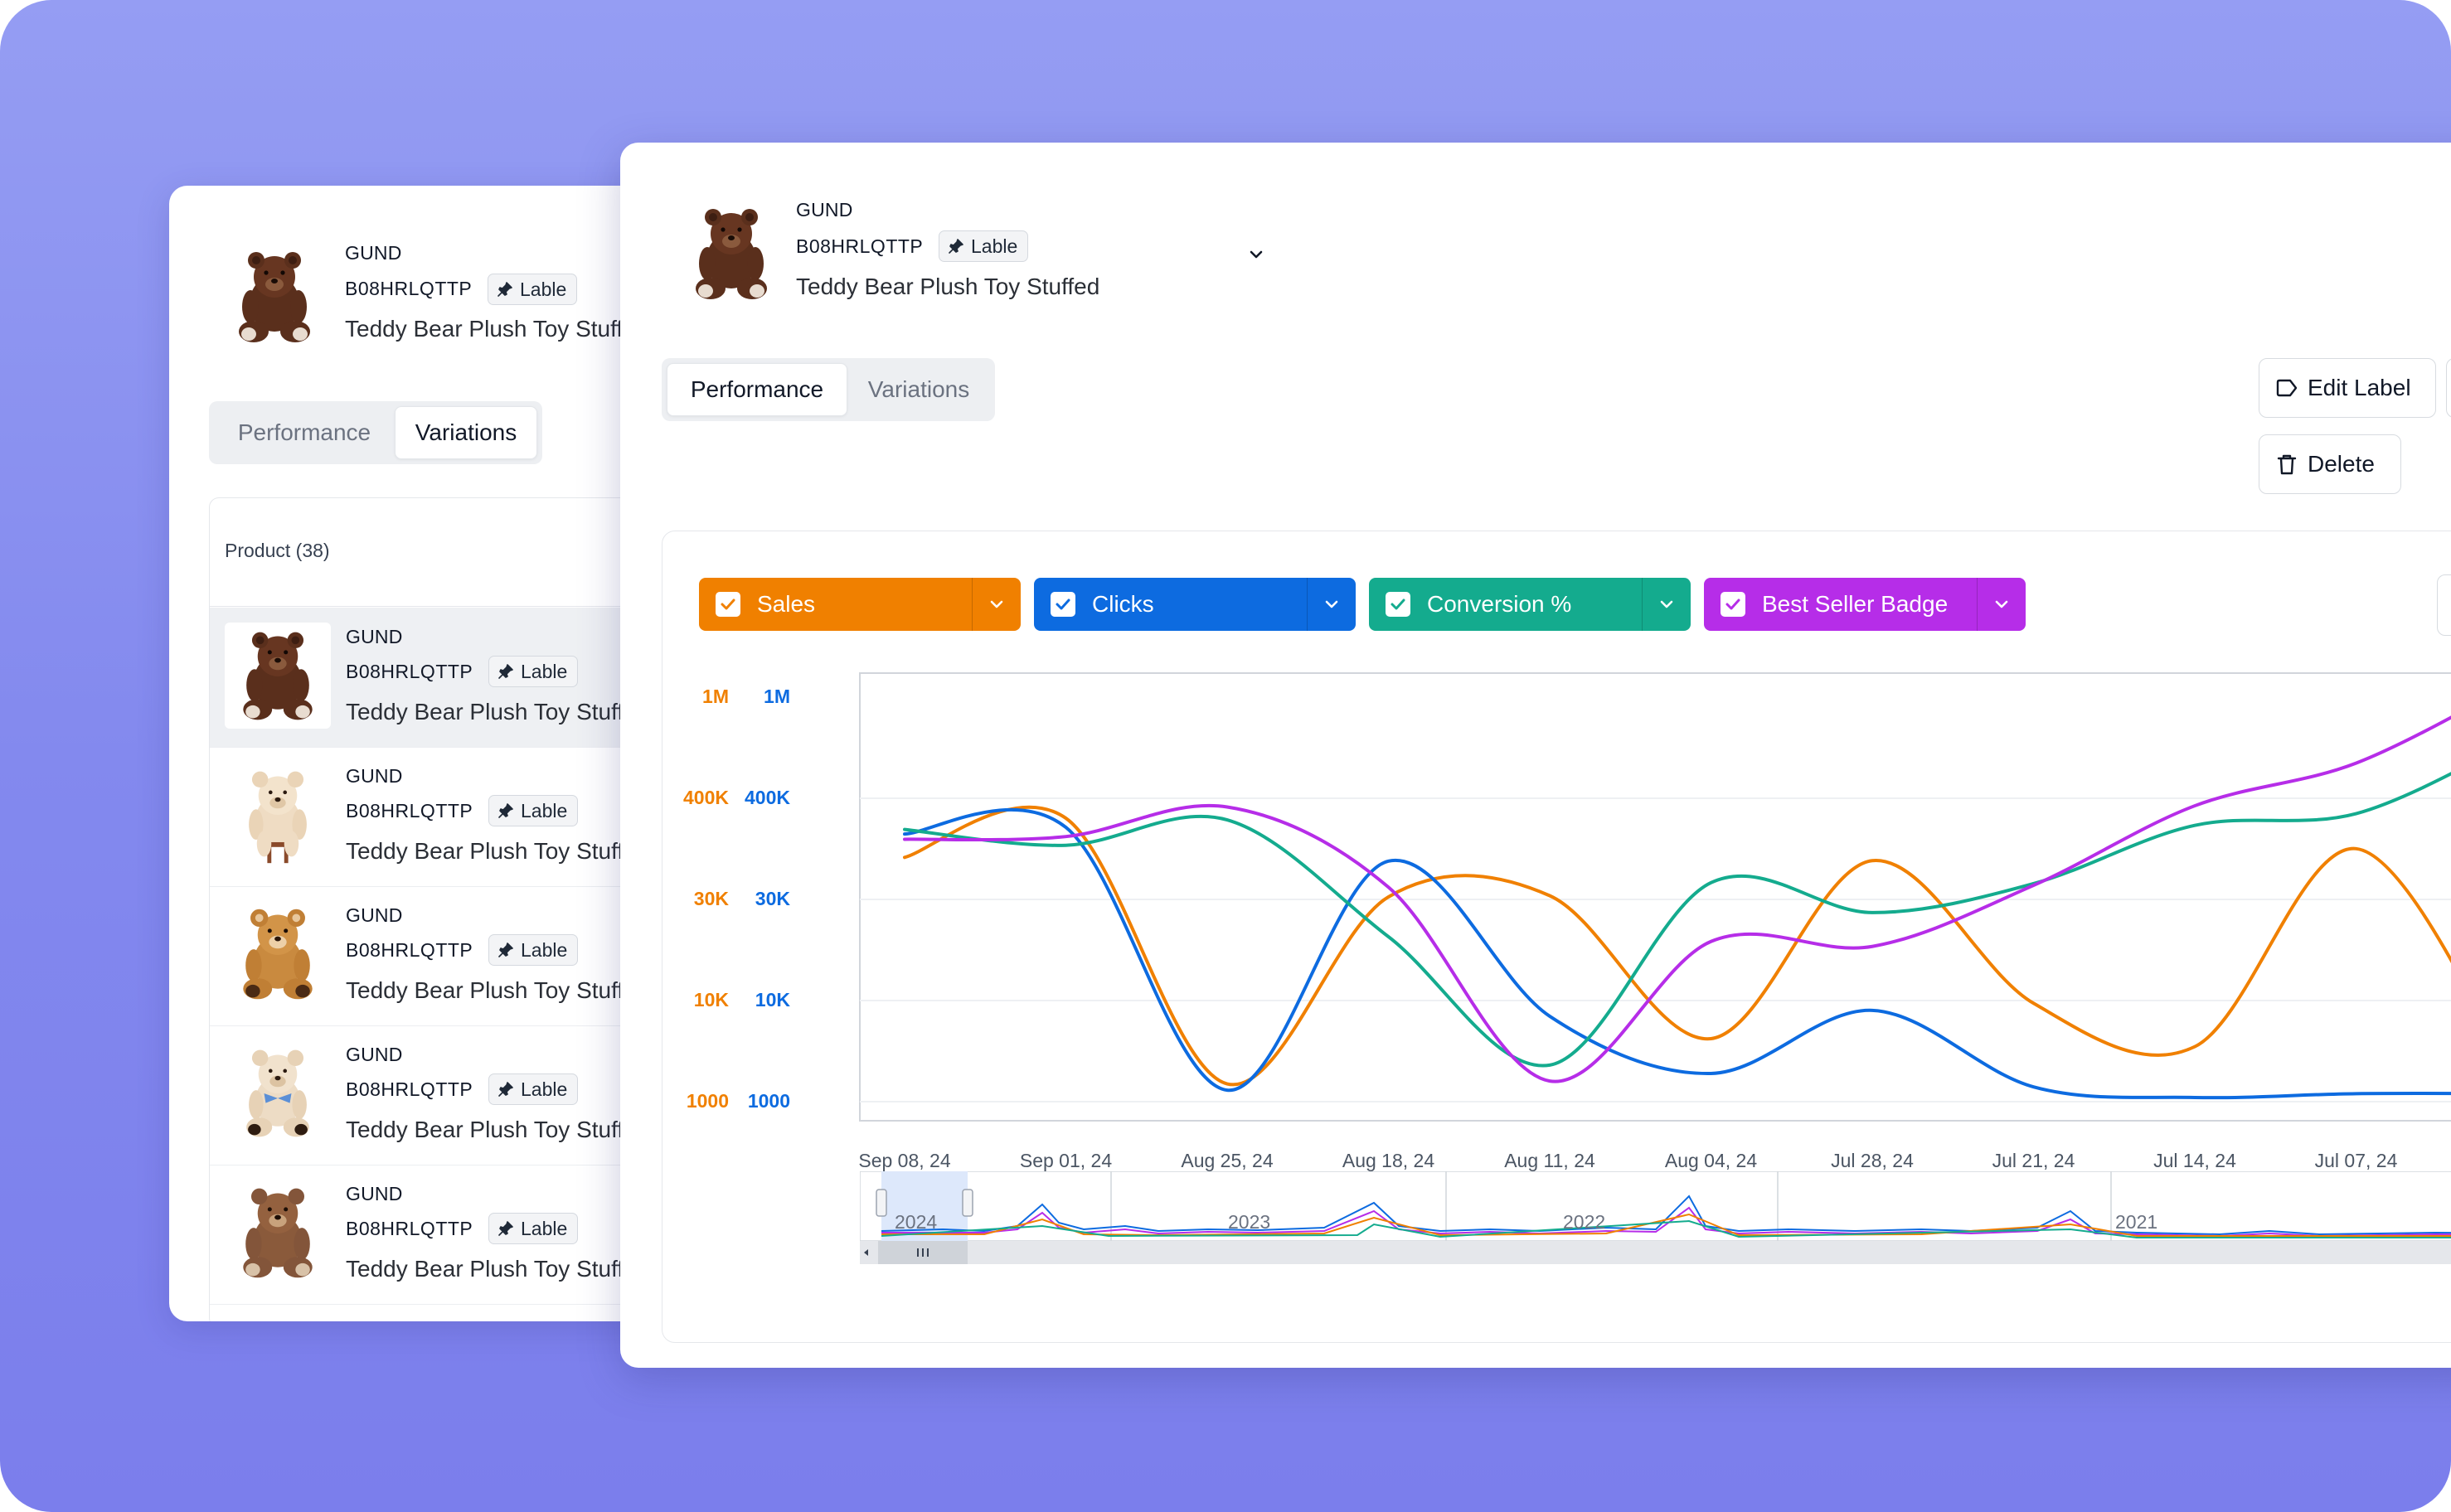  What do you see at coordinates (773, 898) in the screenshot?
I see `y-tick-label: 30K` at bounding box center [773, 898].